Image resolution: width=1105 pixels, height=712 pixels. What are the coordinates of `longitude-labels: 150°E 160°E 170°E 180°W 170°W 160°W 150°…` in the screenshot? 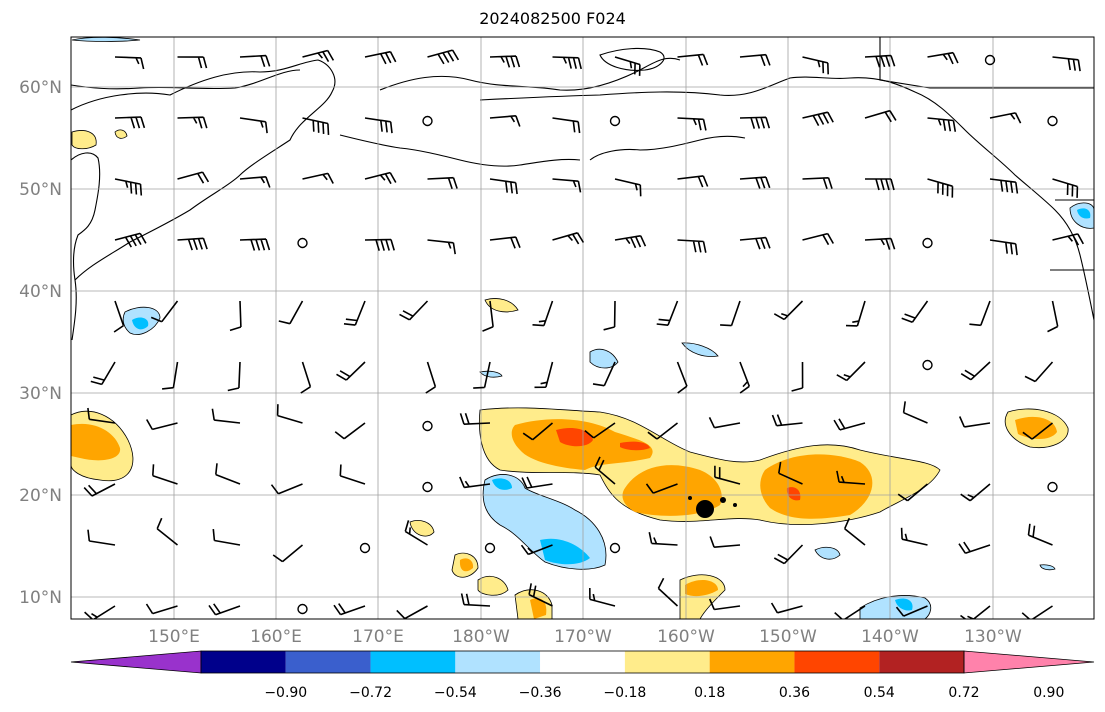 It's located at (585, 637).